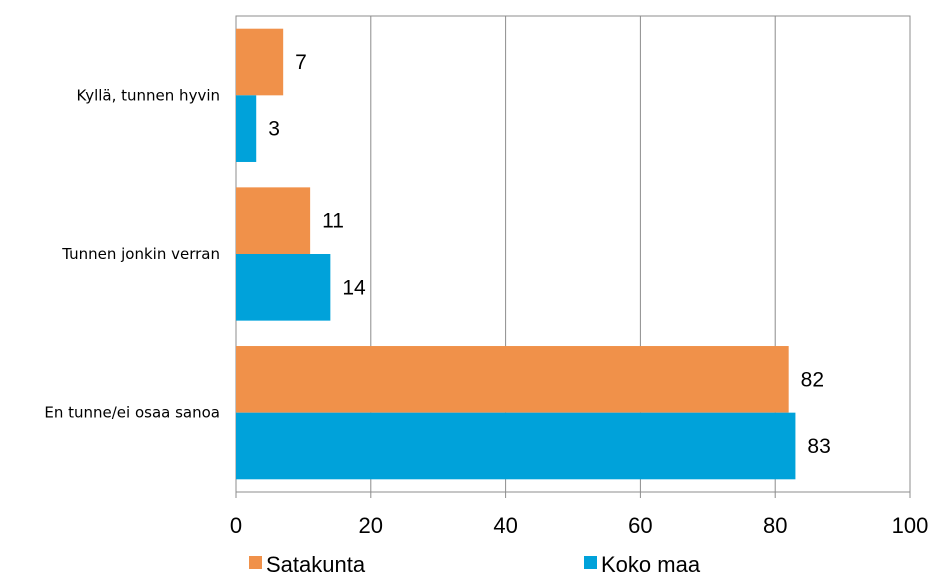  Describe the element at coordinates (651, 563) in the screenshot. I see `legend-label: Koko maa` at that location.